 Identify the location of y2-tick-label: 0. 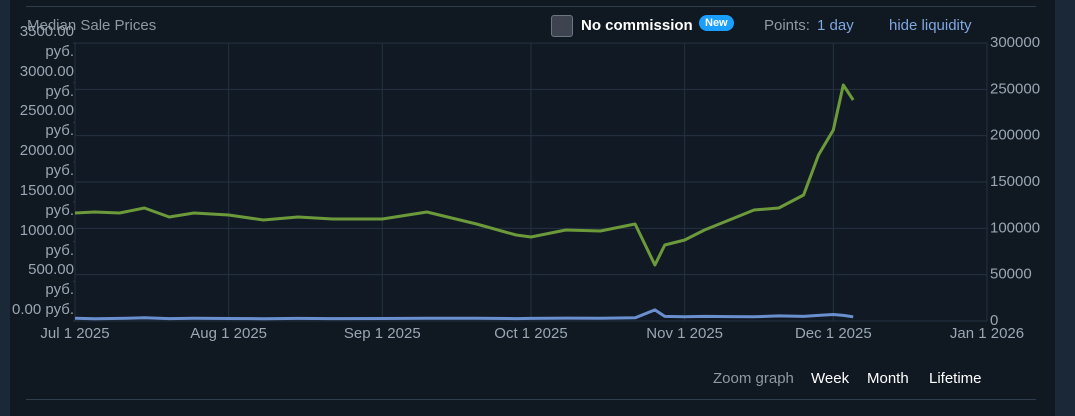
(994, 320).